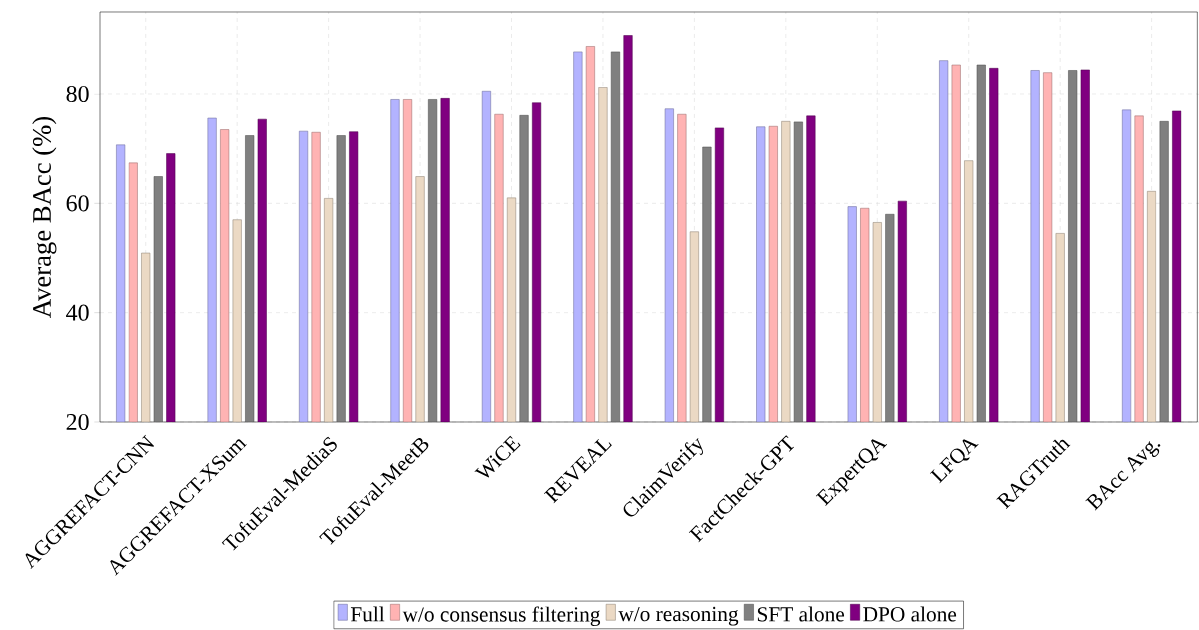  Describe the element at coordinates (678, 616) in the screenshot. I see `legend-label: w/o reasoning` at that location.